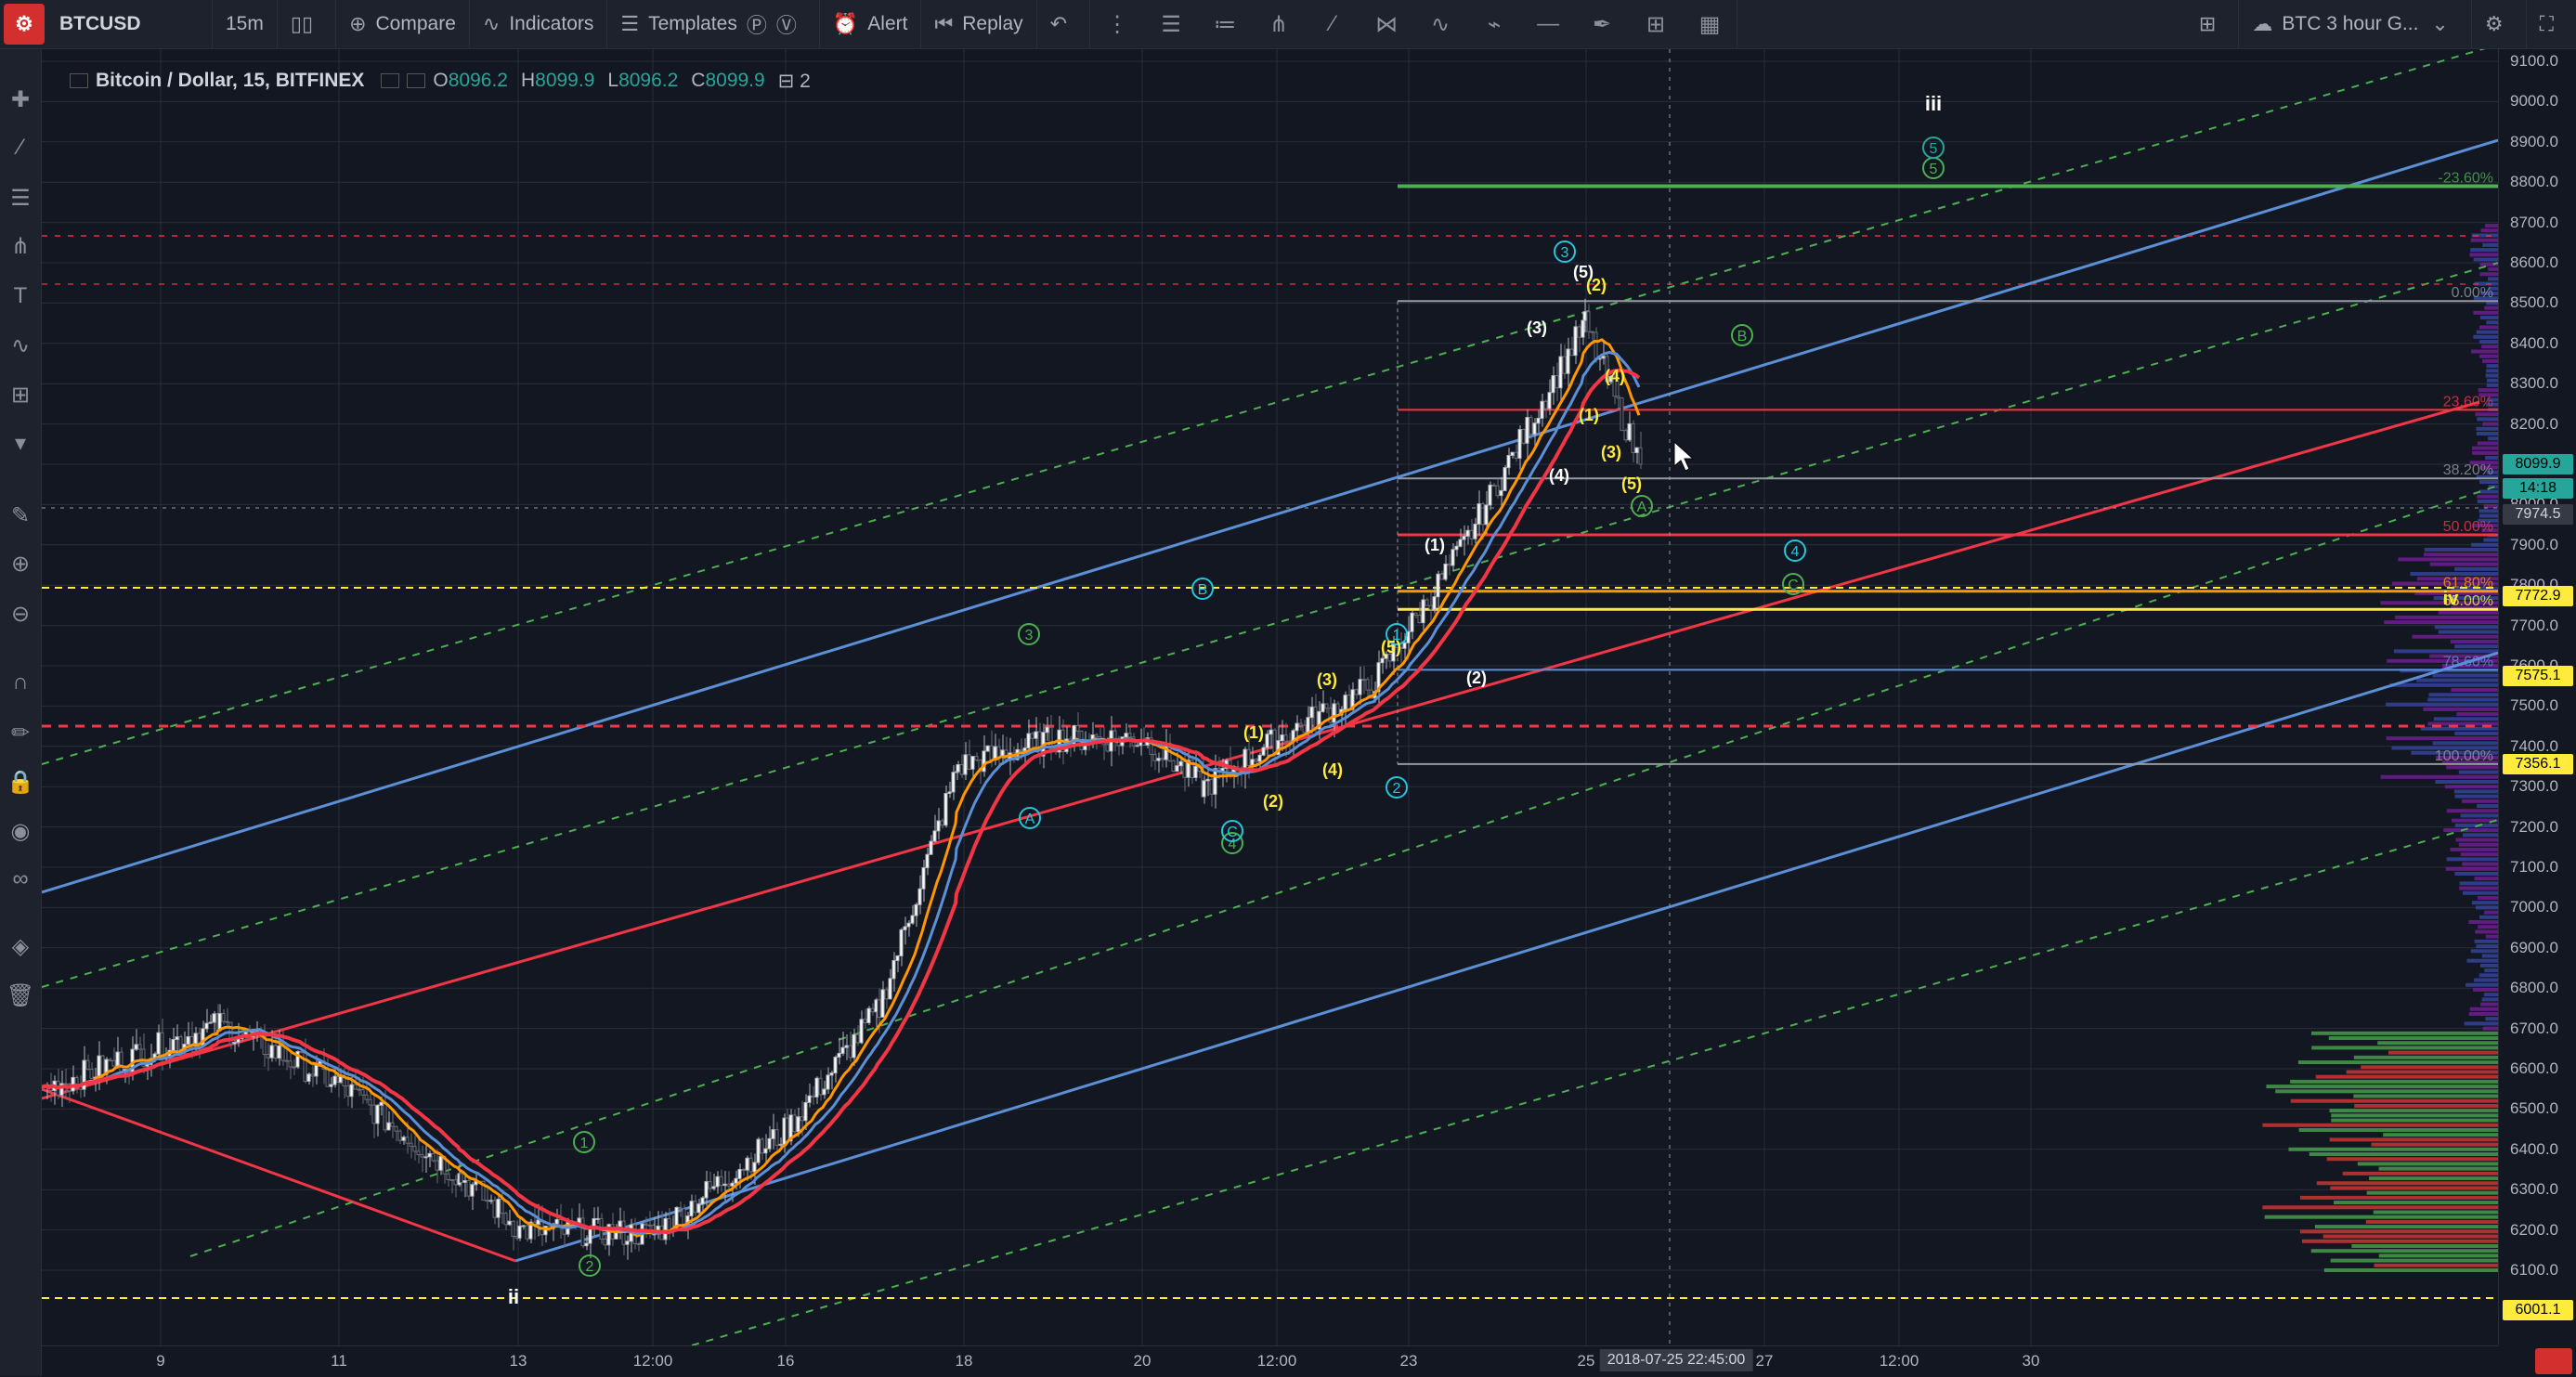 The width and height of the screenshot is (2576, 1377). I want to click on zoom-in-icon: ⊕, so click(20, 564).